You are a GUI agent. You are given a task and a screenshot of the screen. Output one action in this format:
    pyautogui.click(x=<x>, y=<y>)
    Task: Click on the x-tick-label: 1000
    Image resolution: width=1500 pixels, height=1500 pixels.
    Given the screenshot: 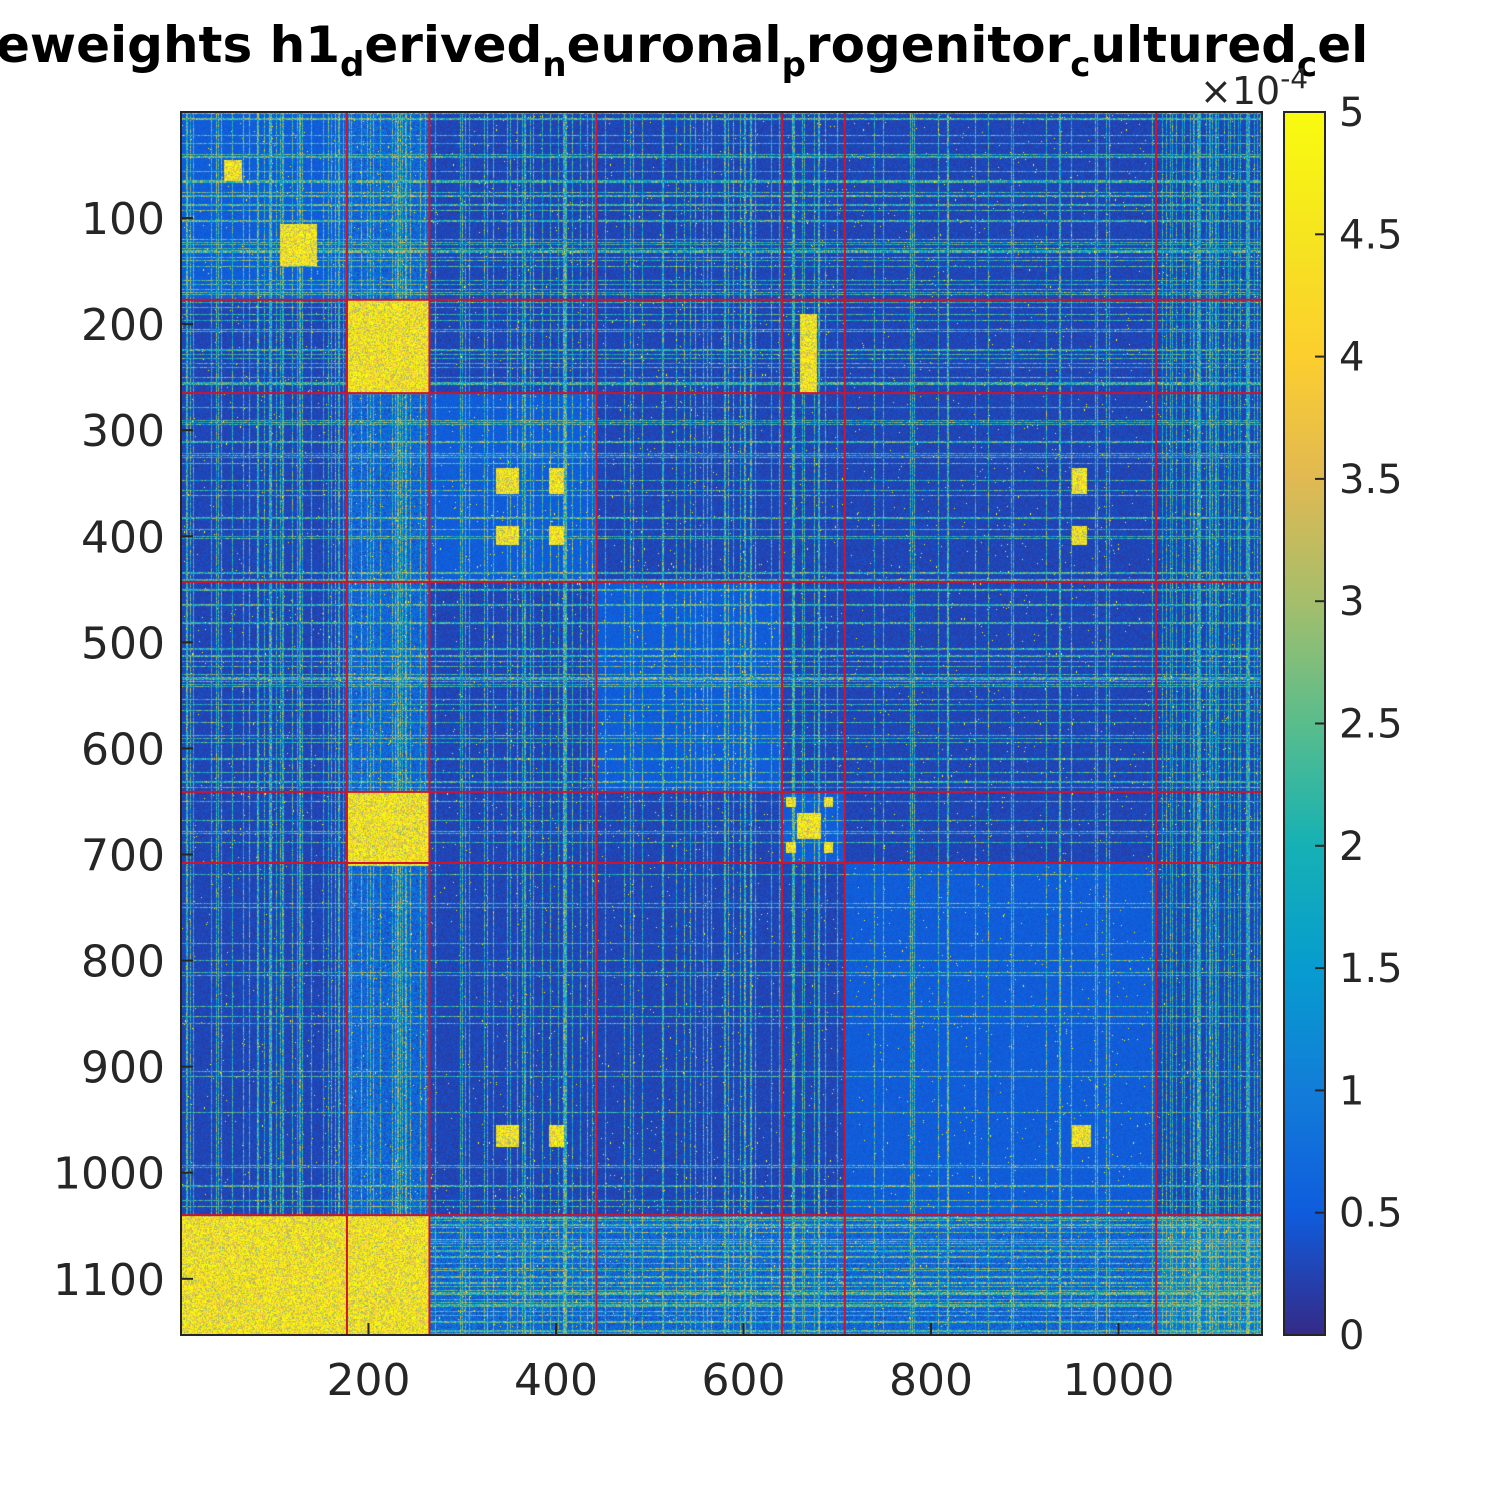 What is the action you would take?
    pyautogui.click(x=1119, y=1380)
    